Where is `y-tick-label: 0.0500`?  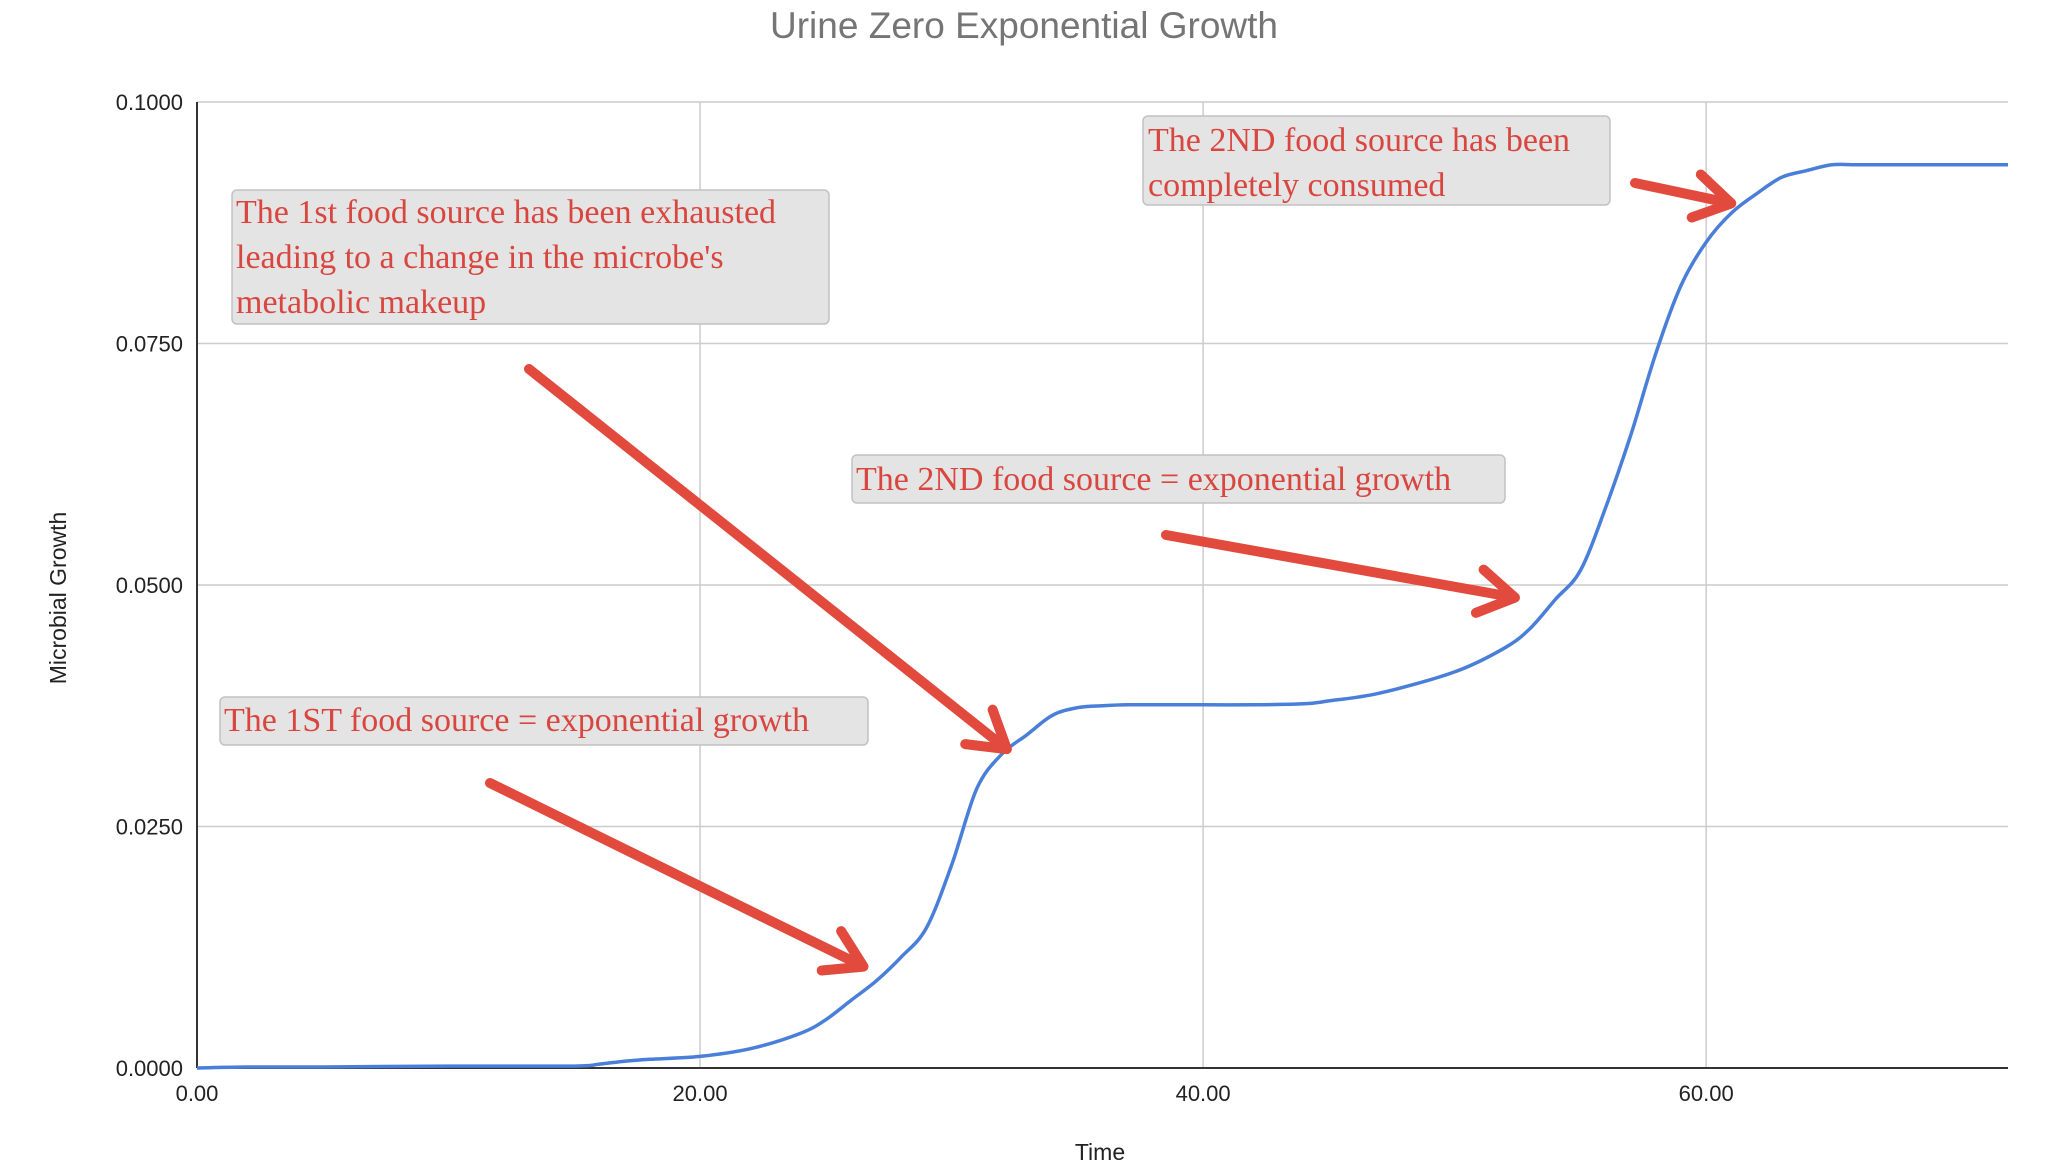
y-tick-label: 0.0500 is located at coordinates (149, 585).